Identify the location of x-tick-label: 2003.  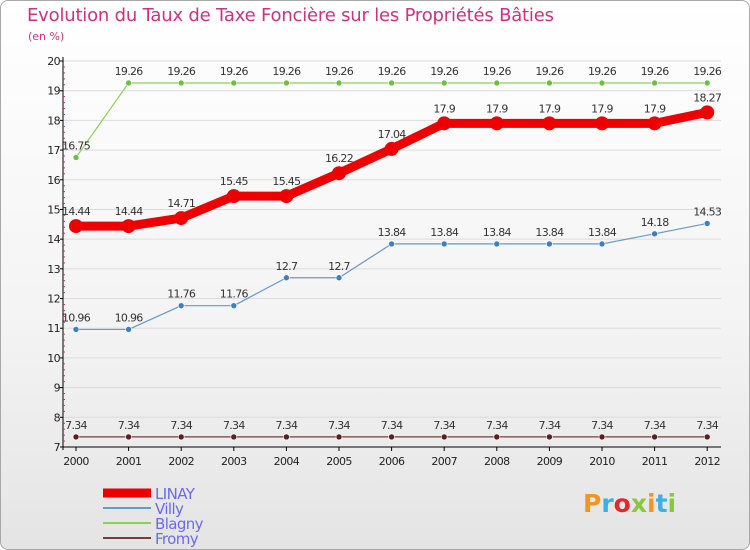
(234, 461).